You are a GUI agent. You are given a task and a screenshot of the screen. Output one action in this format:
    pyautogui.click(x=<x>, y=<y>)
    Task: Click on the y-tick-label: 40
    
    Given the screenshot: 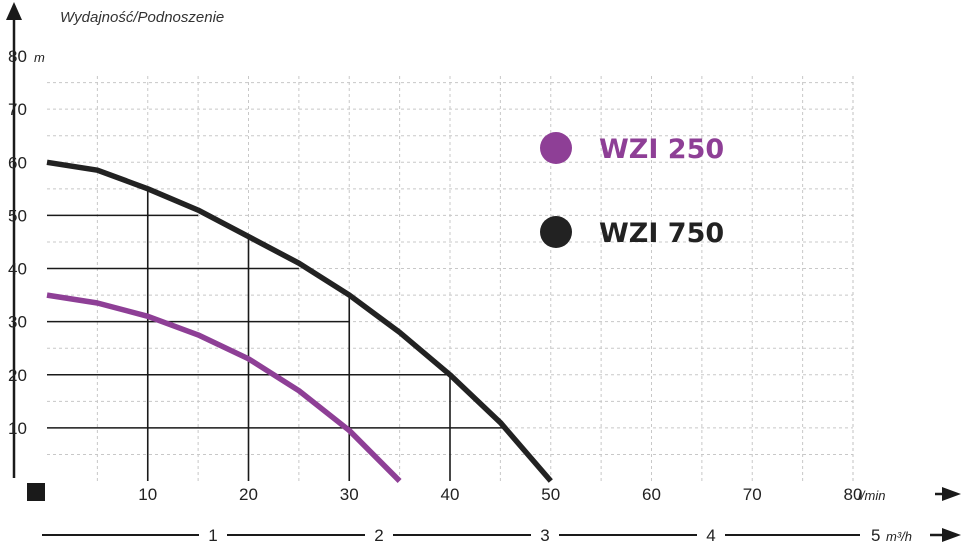 What is the action you would take?
    pyautogui.click(x=17, y=269)
    